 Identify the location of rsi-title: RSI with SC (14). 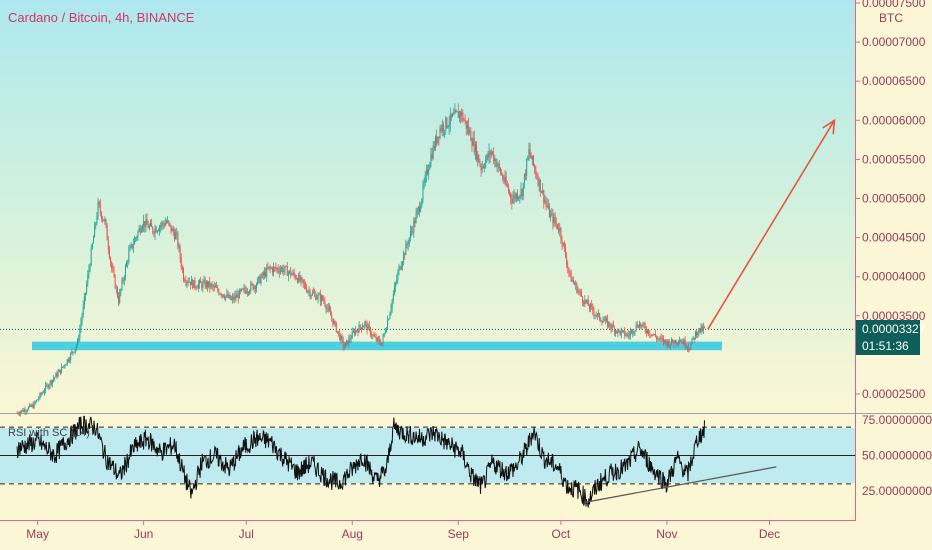
(49, 433).